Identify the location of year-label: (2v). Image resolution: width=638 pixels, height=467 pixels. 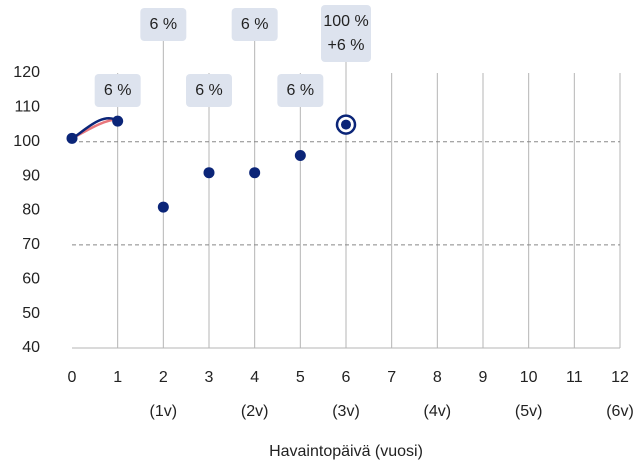
(255, 411).